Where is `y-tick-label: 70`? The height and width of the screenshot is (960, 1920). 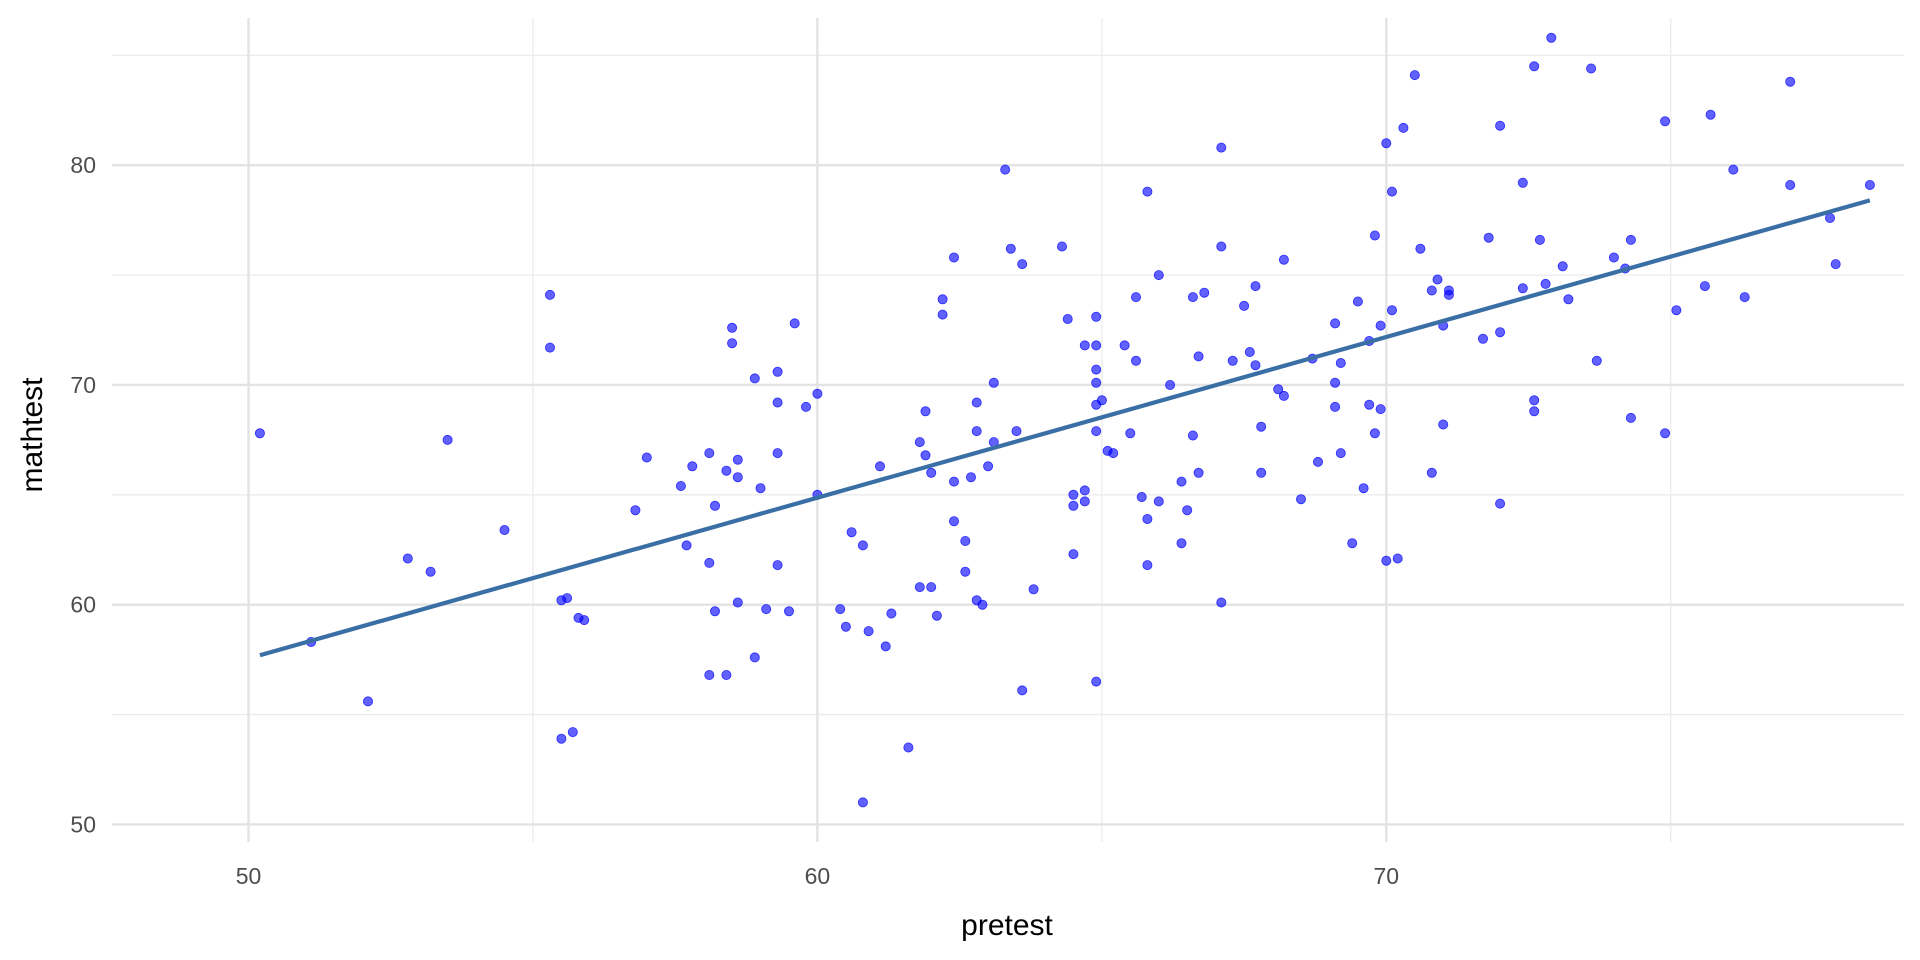
y-tick-label: 70 is located at coordinates (83, 385).